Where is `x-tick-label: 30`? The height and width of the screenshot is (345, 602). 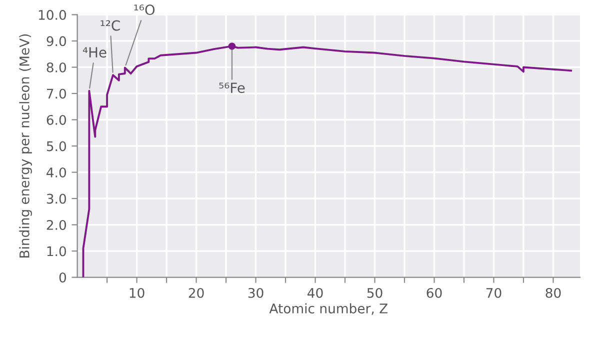
x-tick-label: 30 is located at coordinates (256, 293).